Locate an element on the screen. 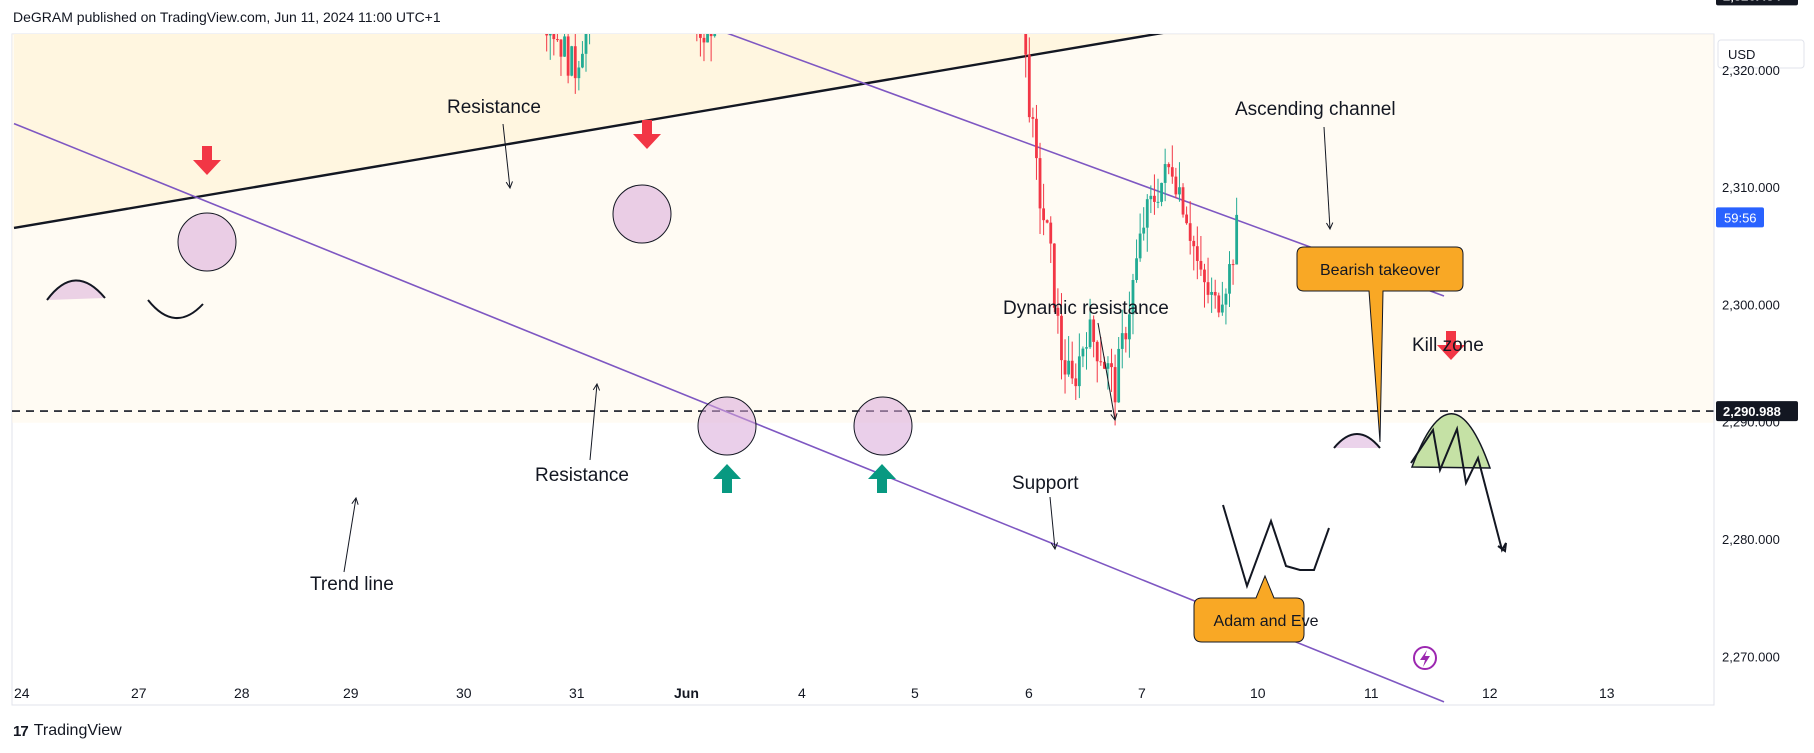  lightning-icon is located at coordinates (1425, 658).